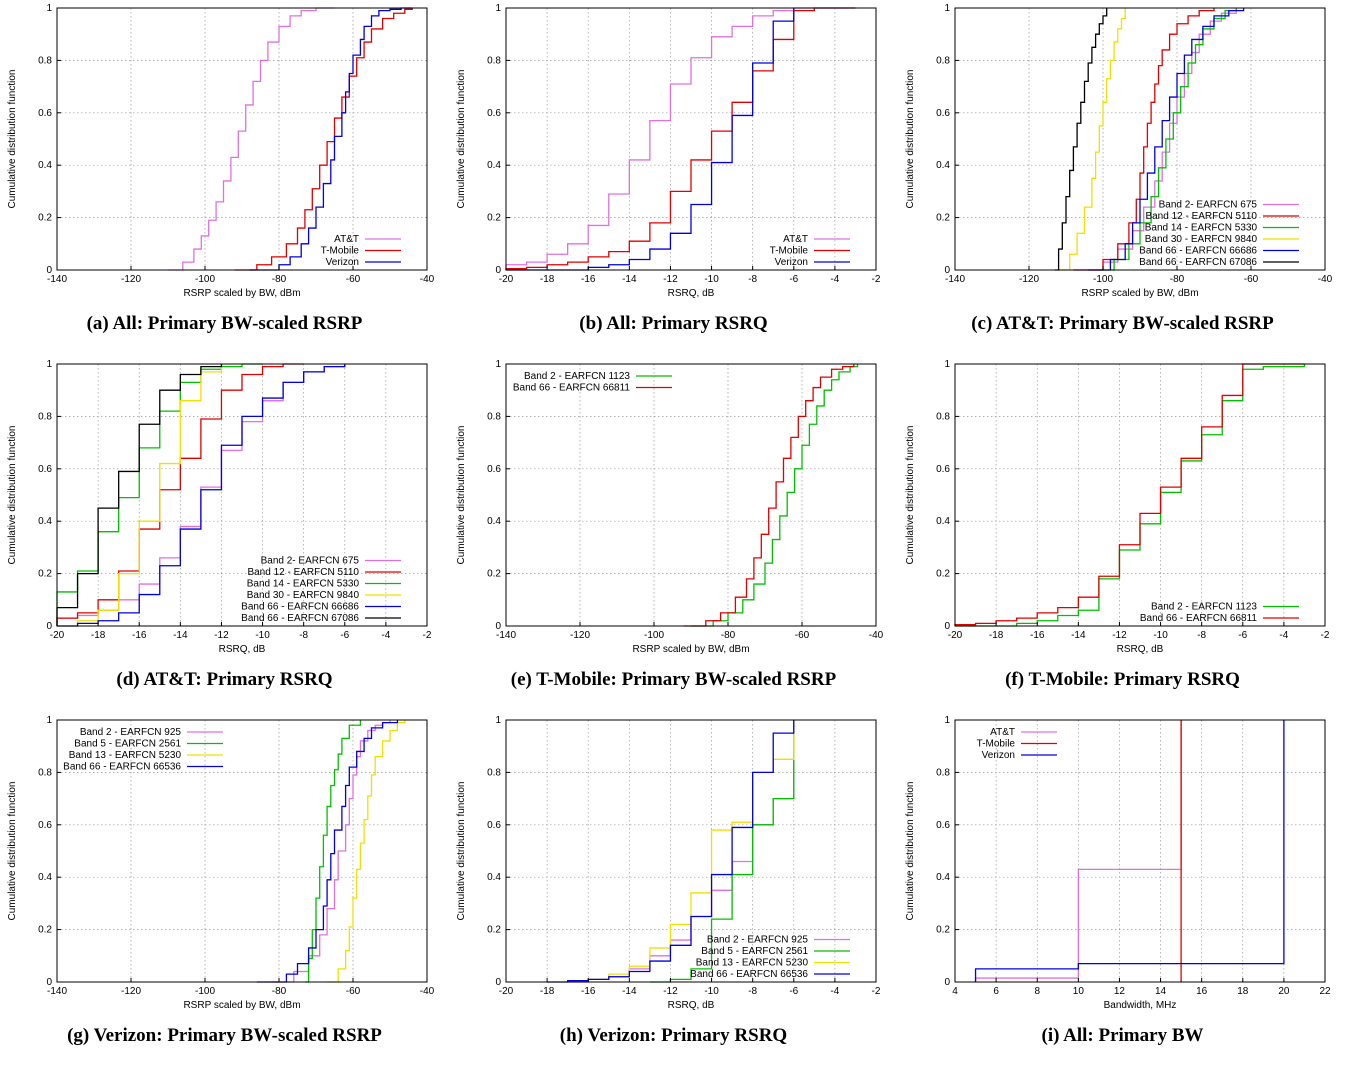 The height and width of the screenshot is (1068, 1349). What do you see at coordinates (588, 279) in the screenshot?
I see `x-tick-label: -16` at bounding box center [588, 279].